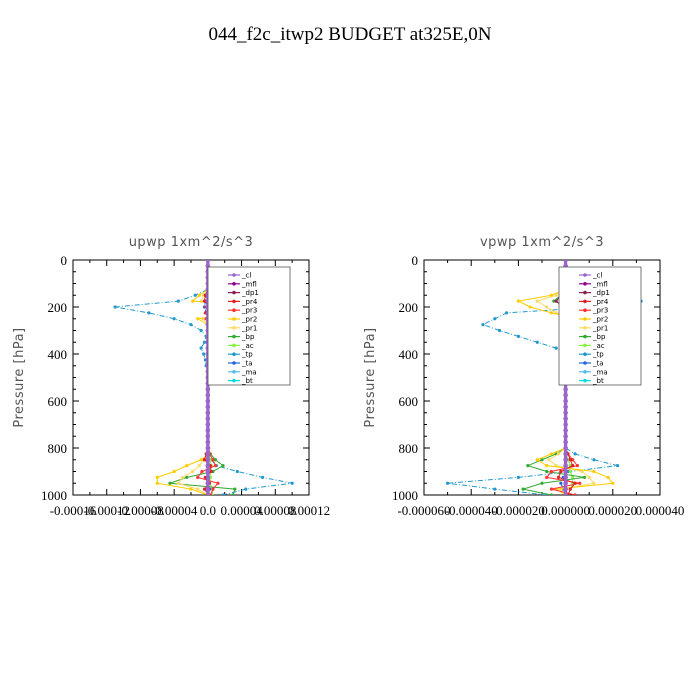  What do you see at coordinates (471, 510) in the screenshot?
I see `x-tick-label: -0.000040` at bounding box center [471, 510].